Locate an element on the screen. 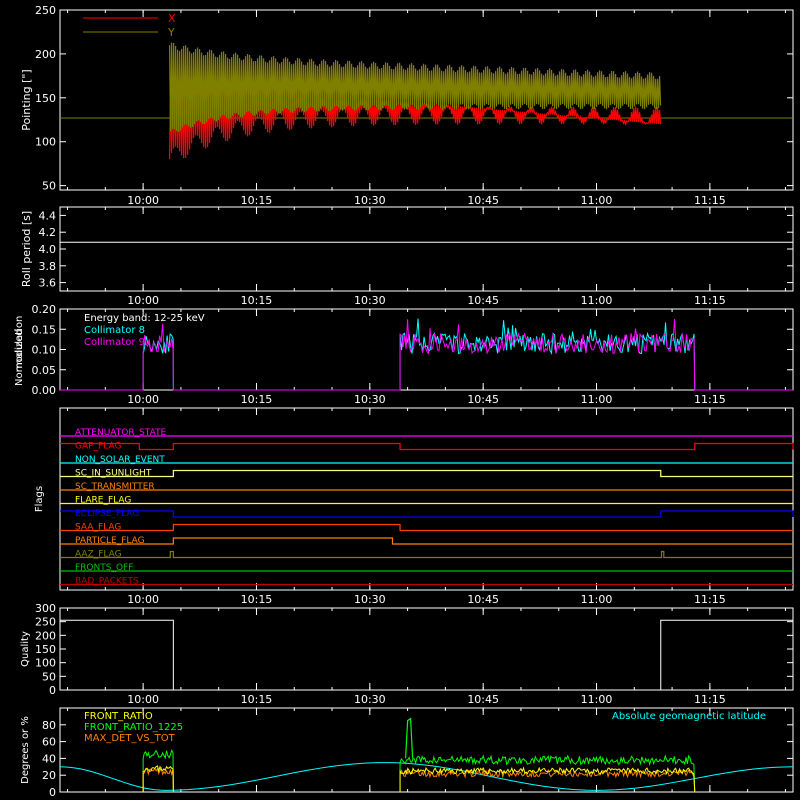 Image resolution: width=800 pixels, height=800 pixels. flag-label: SAA_FLAG is located at coordinates (98, 528).